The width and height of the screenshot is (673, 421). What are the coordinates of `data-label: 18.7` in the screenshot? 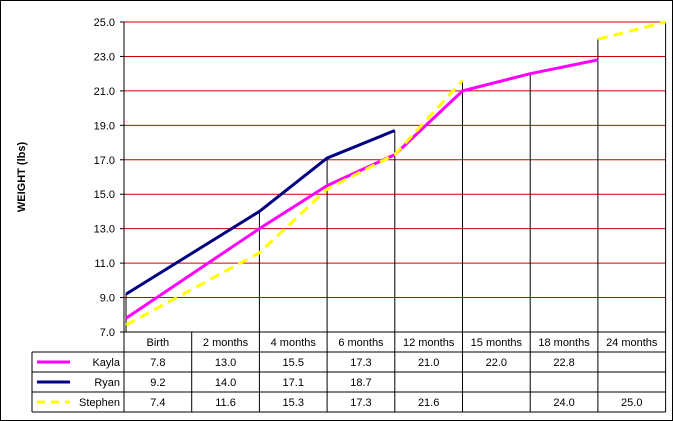 It's located at (360, 383).